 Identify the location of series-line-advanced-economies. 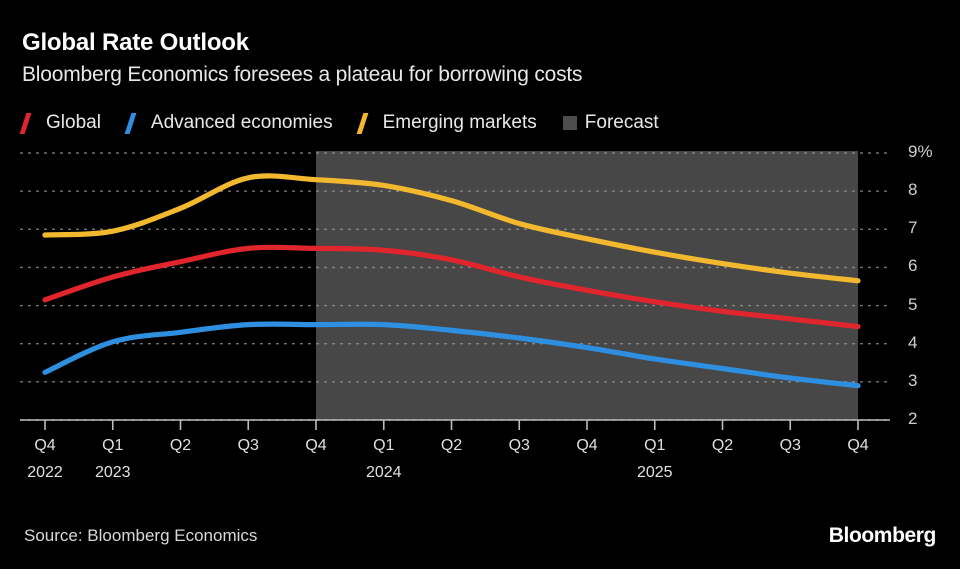
(451, 355).